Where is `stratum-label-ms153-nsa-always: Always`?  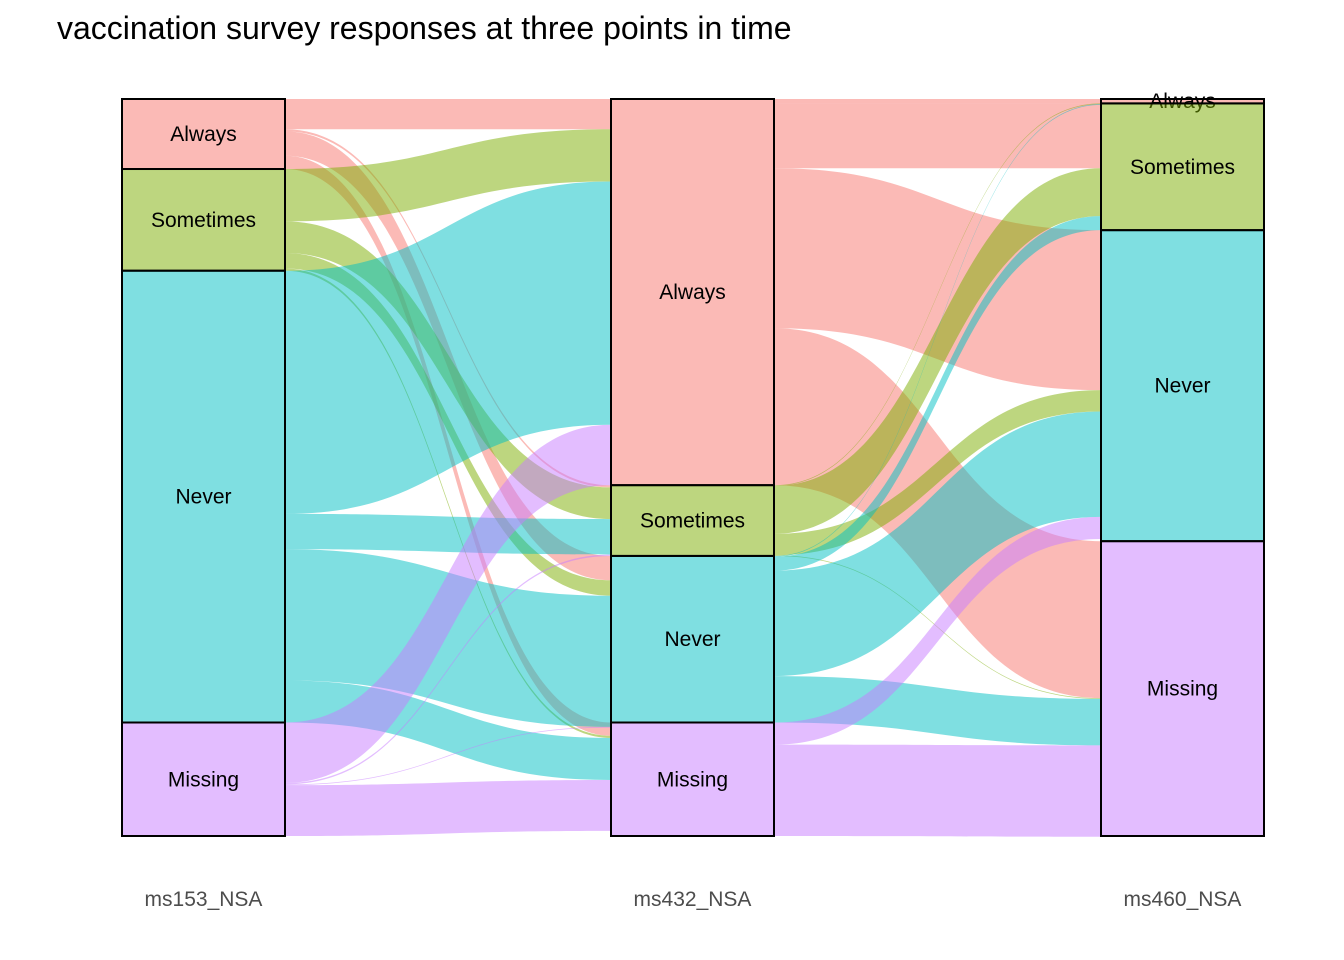
stratum-label-ms153-nsa-always: Always is located at coordinates (203, 134).